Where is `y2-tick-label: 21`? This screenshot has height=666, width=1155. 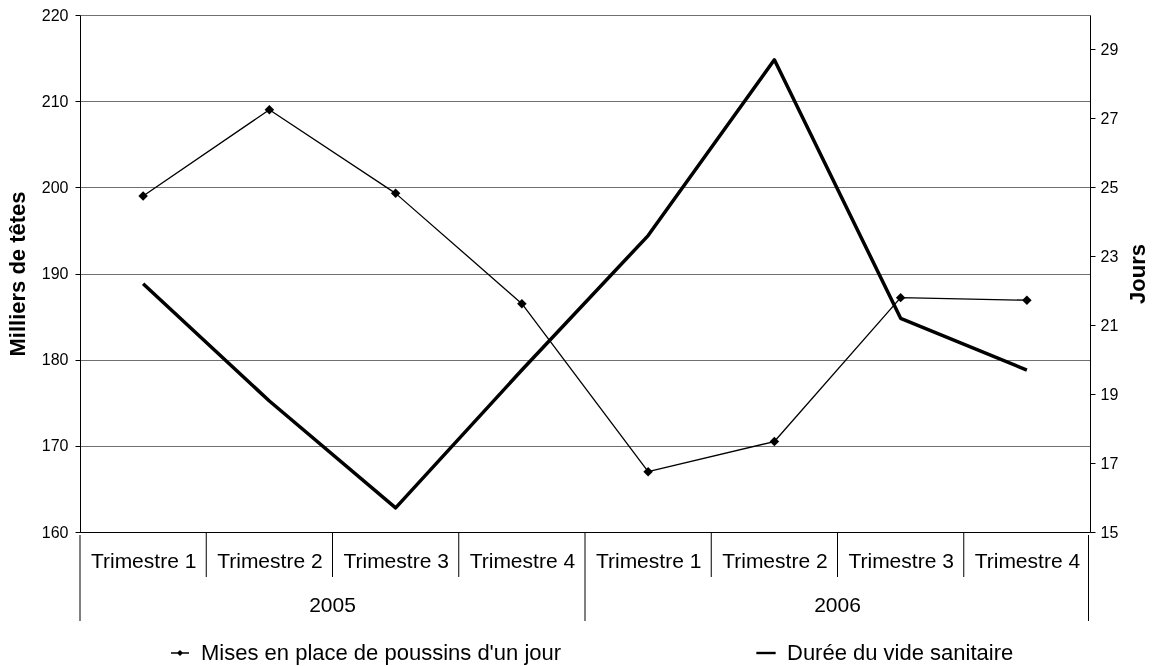 y2-tick-label: 21 is located at coordinates (1109, 325).